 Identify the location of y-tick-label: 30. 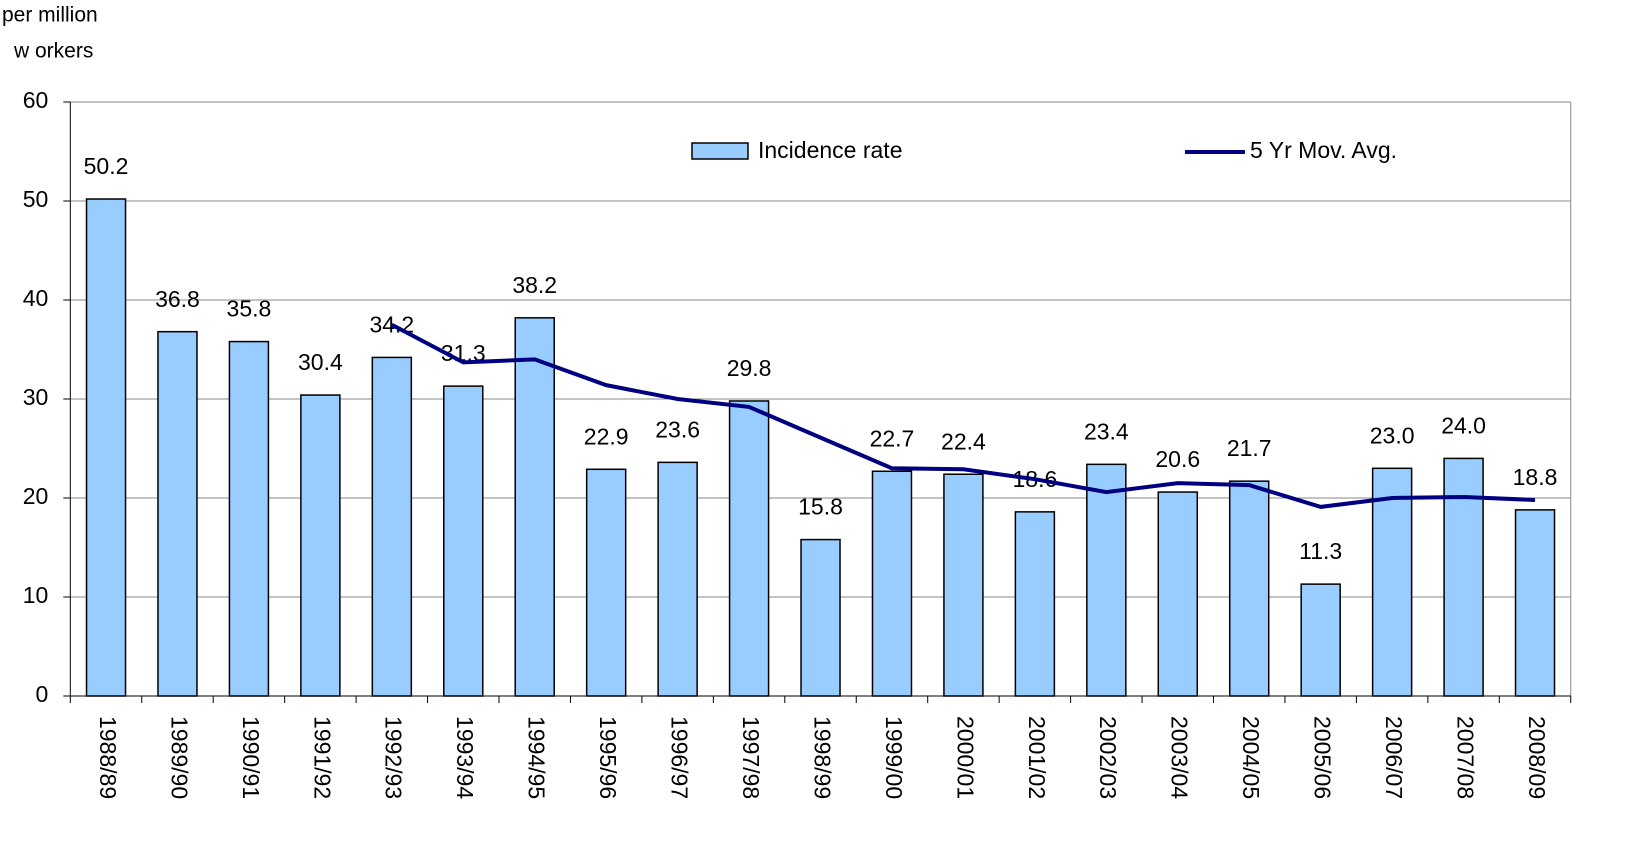
(36, 397).